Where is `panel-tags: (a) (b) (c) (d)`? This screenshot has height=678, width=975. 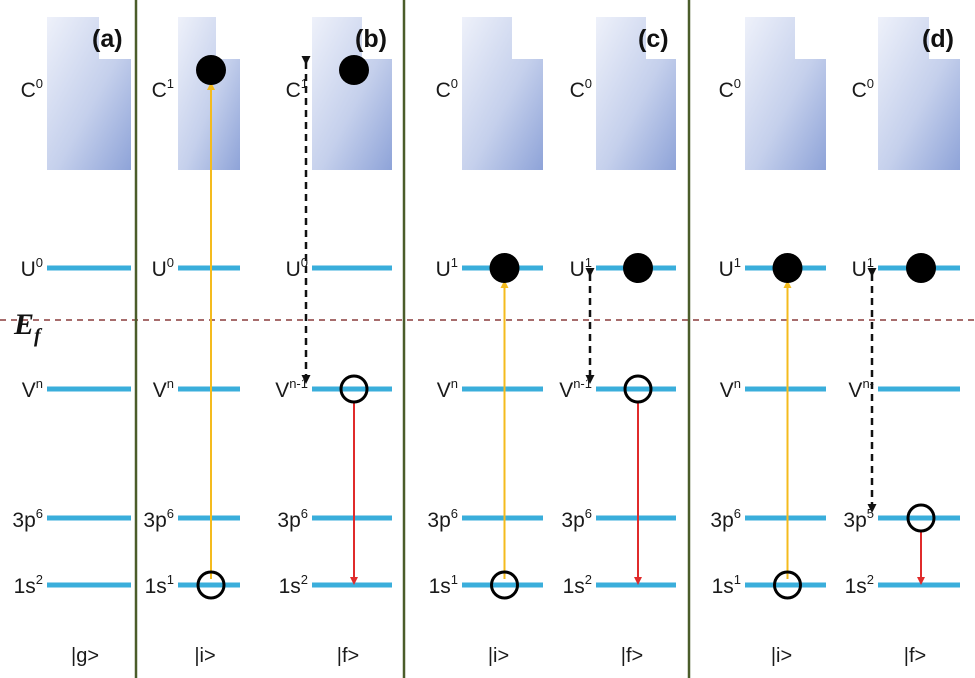 panel-tags: (a) (b) (c) (d) is located at coordinates (523, 39).